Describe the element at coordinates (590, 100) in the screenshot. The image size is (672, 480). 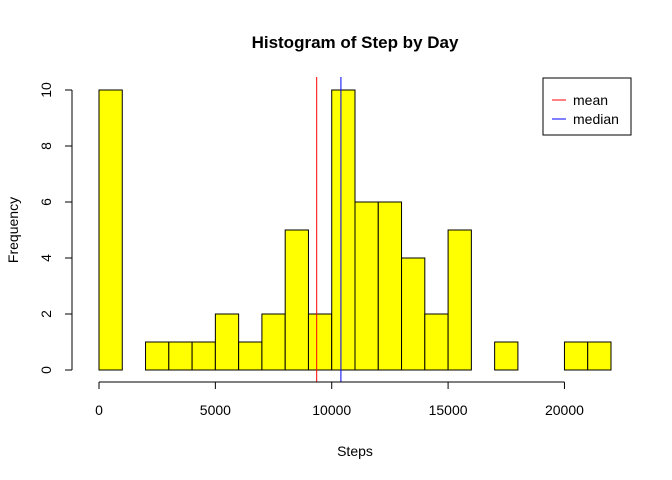
I see `legend-label-mean: mean` at that location.